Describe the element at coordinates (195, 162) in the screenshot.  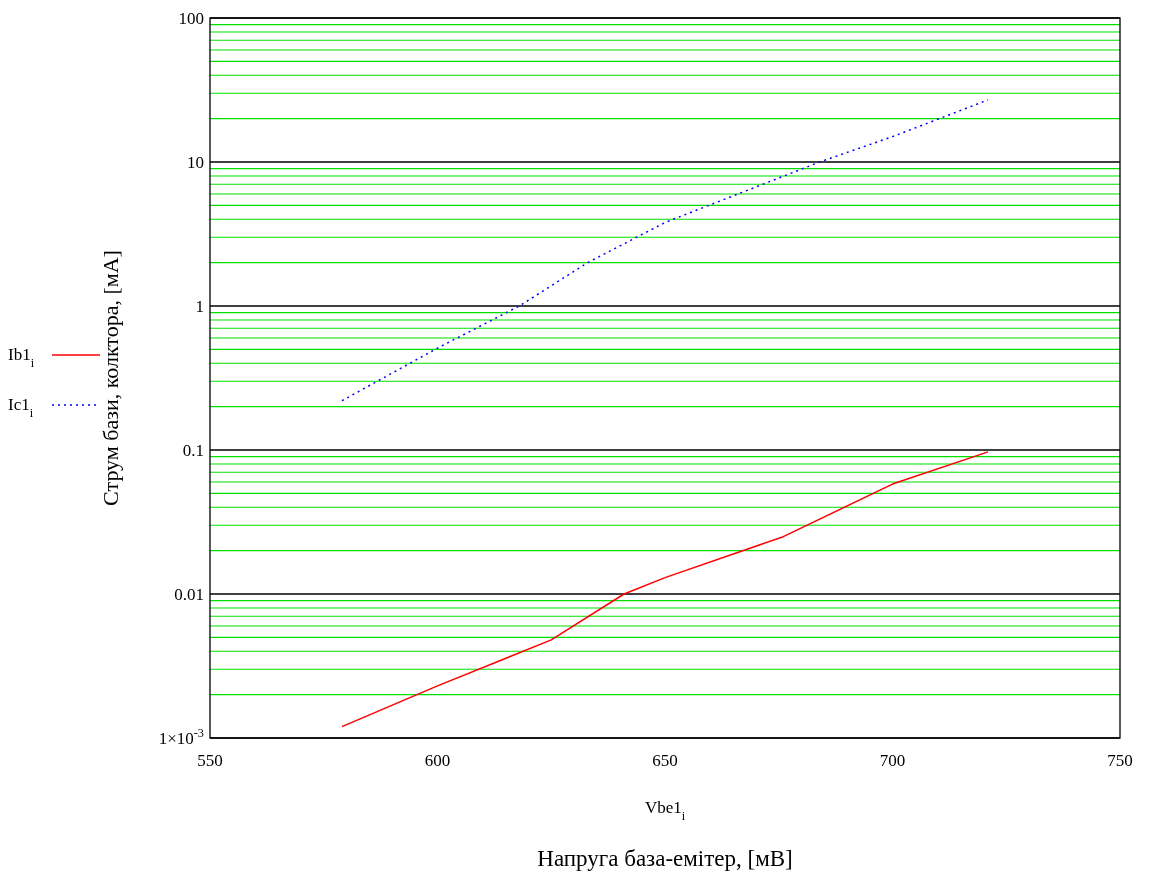
I see `y-tick-label: 10` at that location.